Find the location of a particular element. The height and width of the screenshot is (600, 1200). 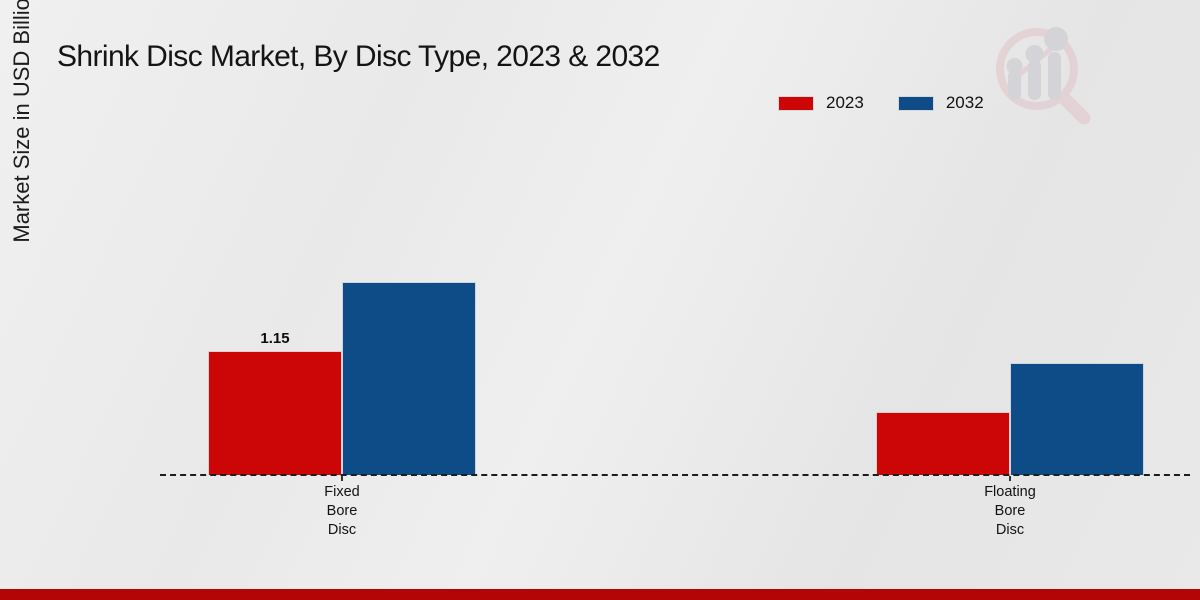

legend-item-2023: 2023 is located at coordinates (821, 103).